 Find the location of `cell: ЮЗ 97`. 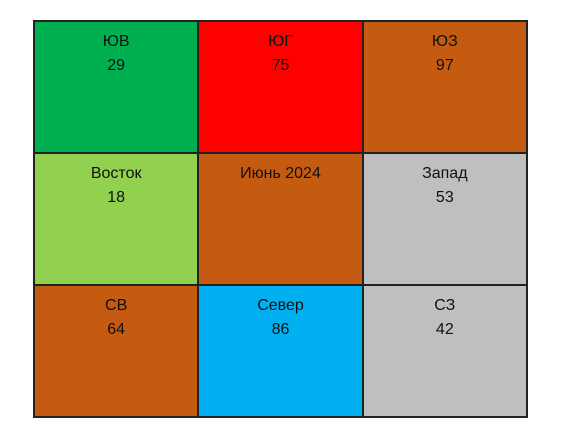

cell: ЮЗ 97 is located at coordinates (444, 87).